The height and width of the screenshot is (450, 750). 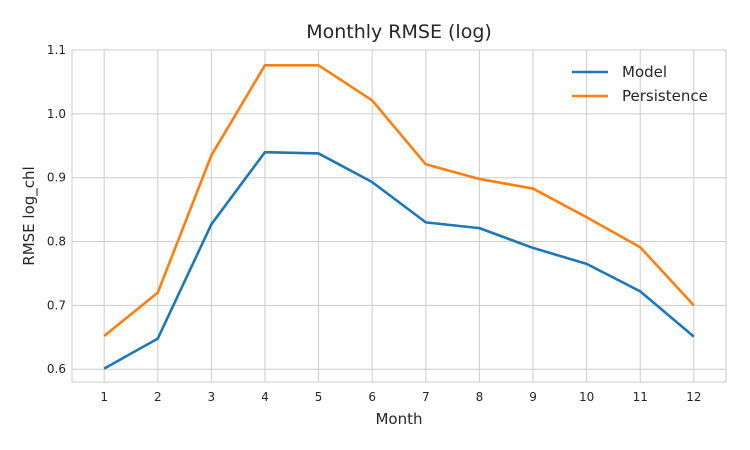 I want to click on y-axis-title: RMSE log_chl, so click(x=29, y=215).